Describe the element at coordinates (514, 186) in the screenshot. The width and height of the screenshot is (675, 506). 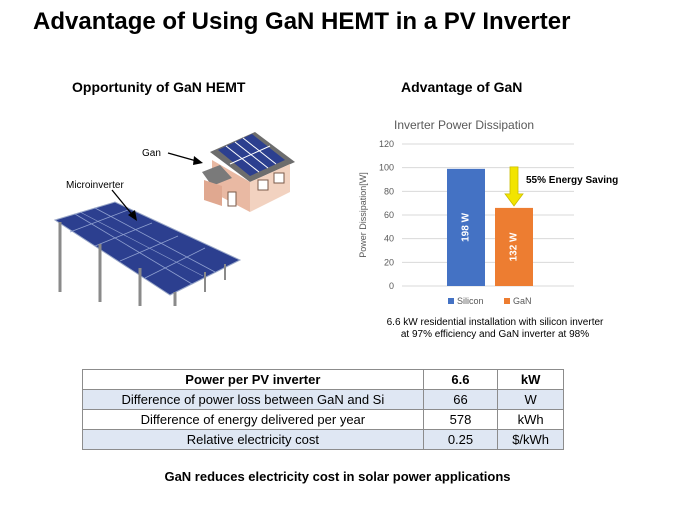
I see `energy-saving-arrow-icon` at that location.